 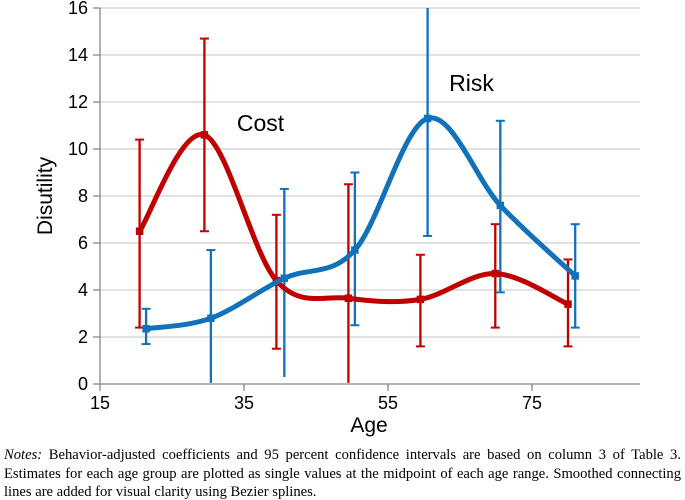 I want to click on y-tick-label: 4, so click(x=83, y=290).